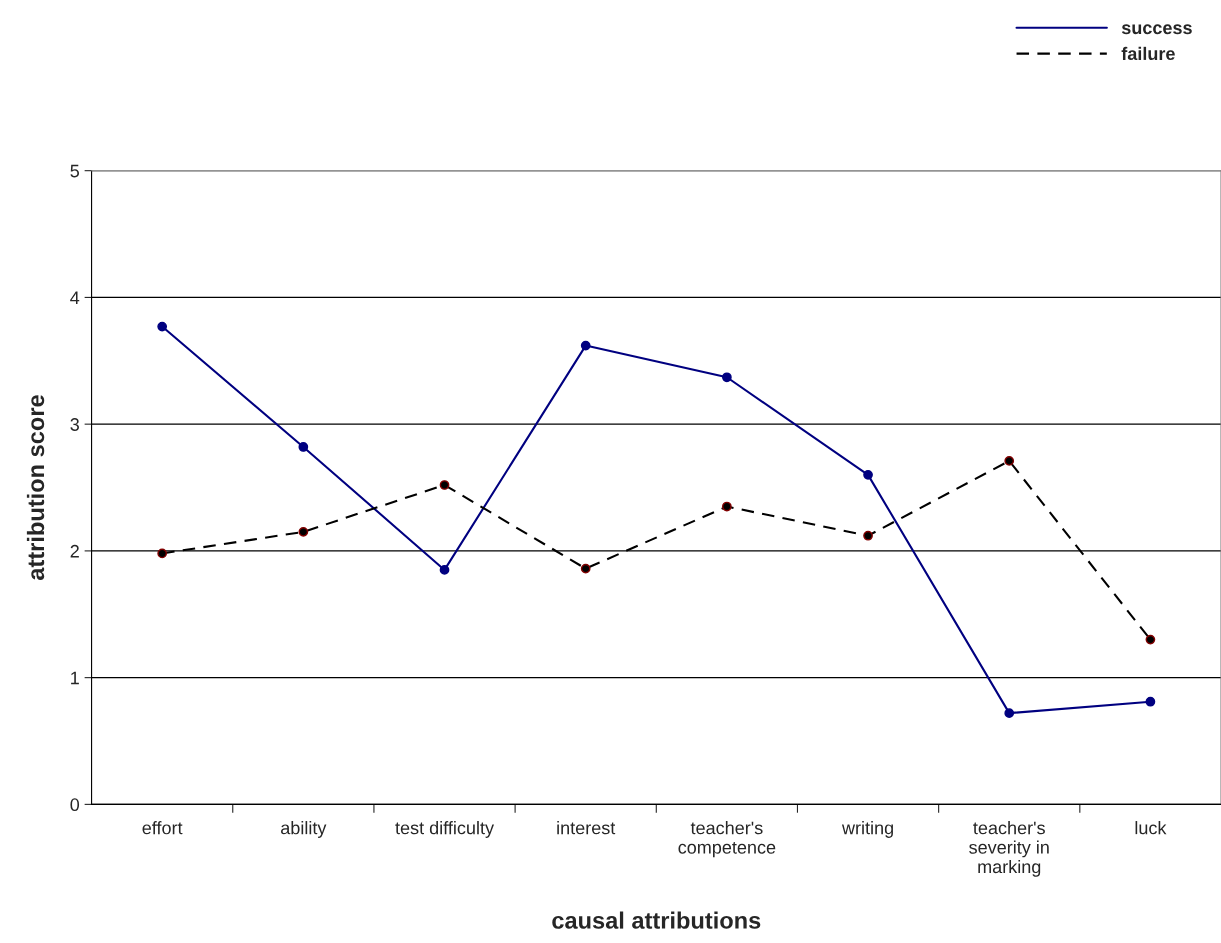  Describe the element at coordinates (867, 829) in the screenshot. I see `x-tick-label: writing` at that location.